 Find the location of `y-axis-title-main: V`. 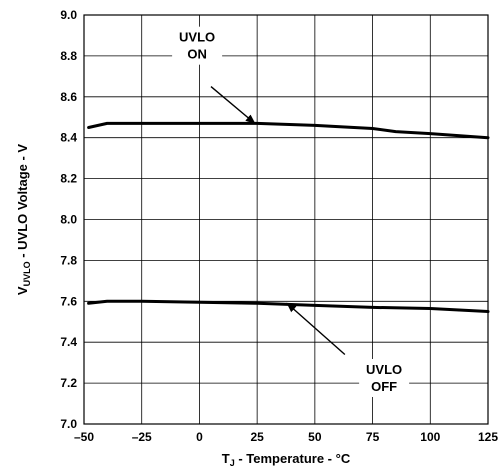

y-axis-title-main: V is located at coordinates (22, 290).